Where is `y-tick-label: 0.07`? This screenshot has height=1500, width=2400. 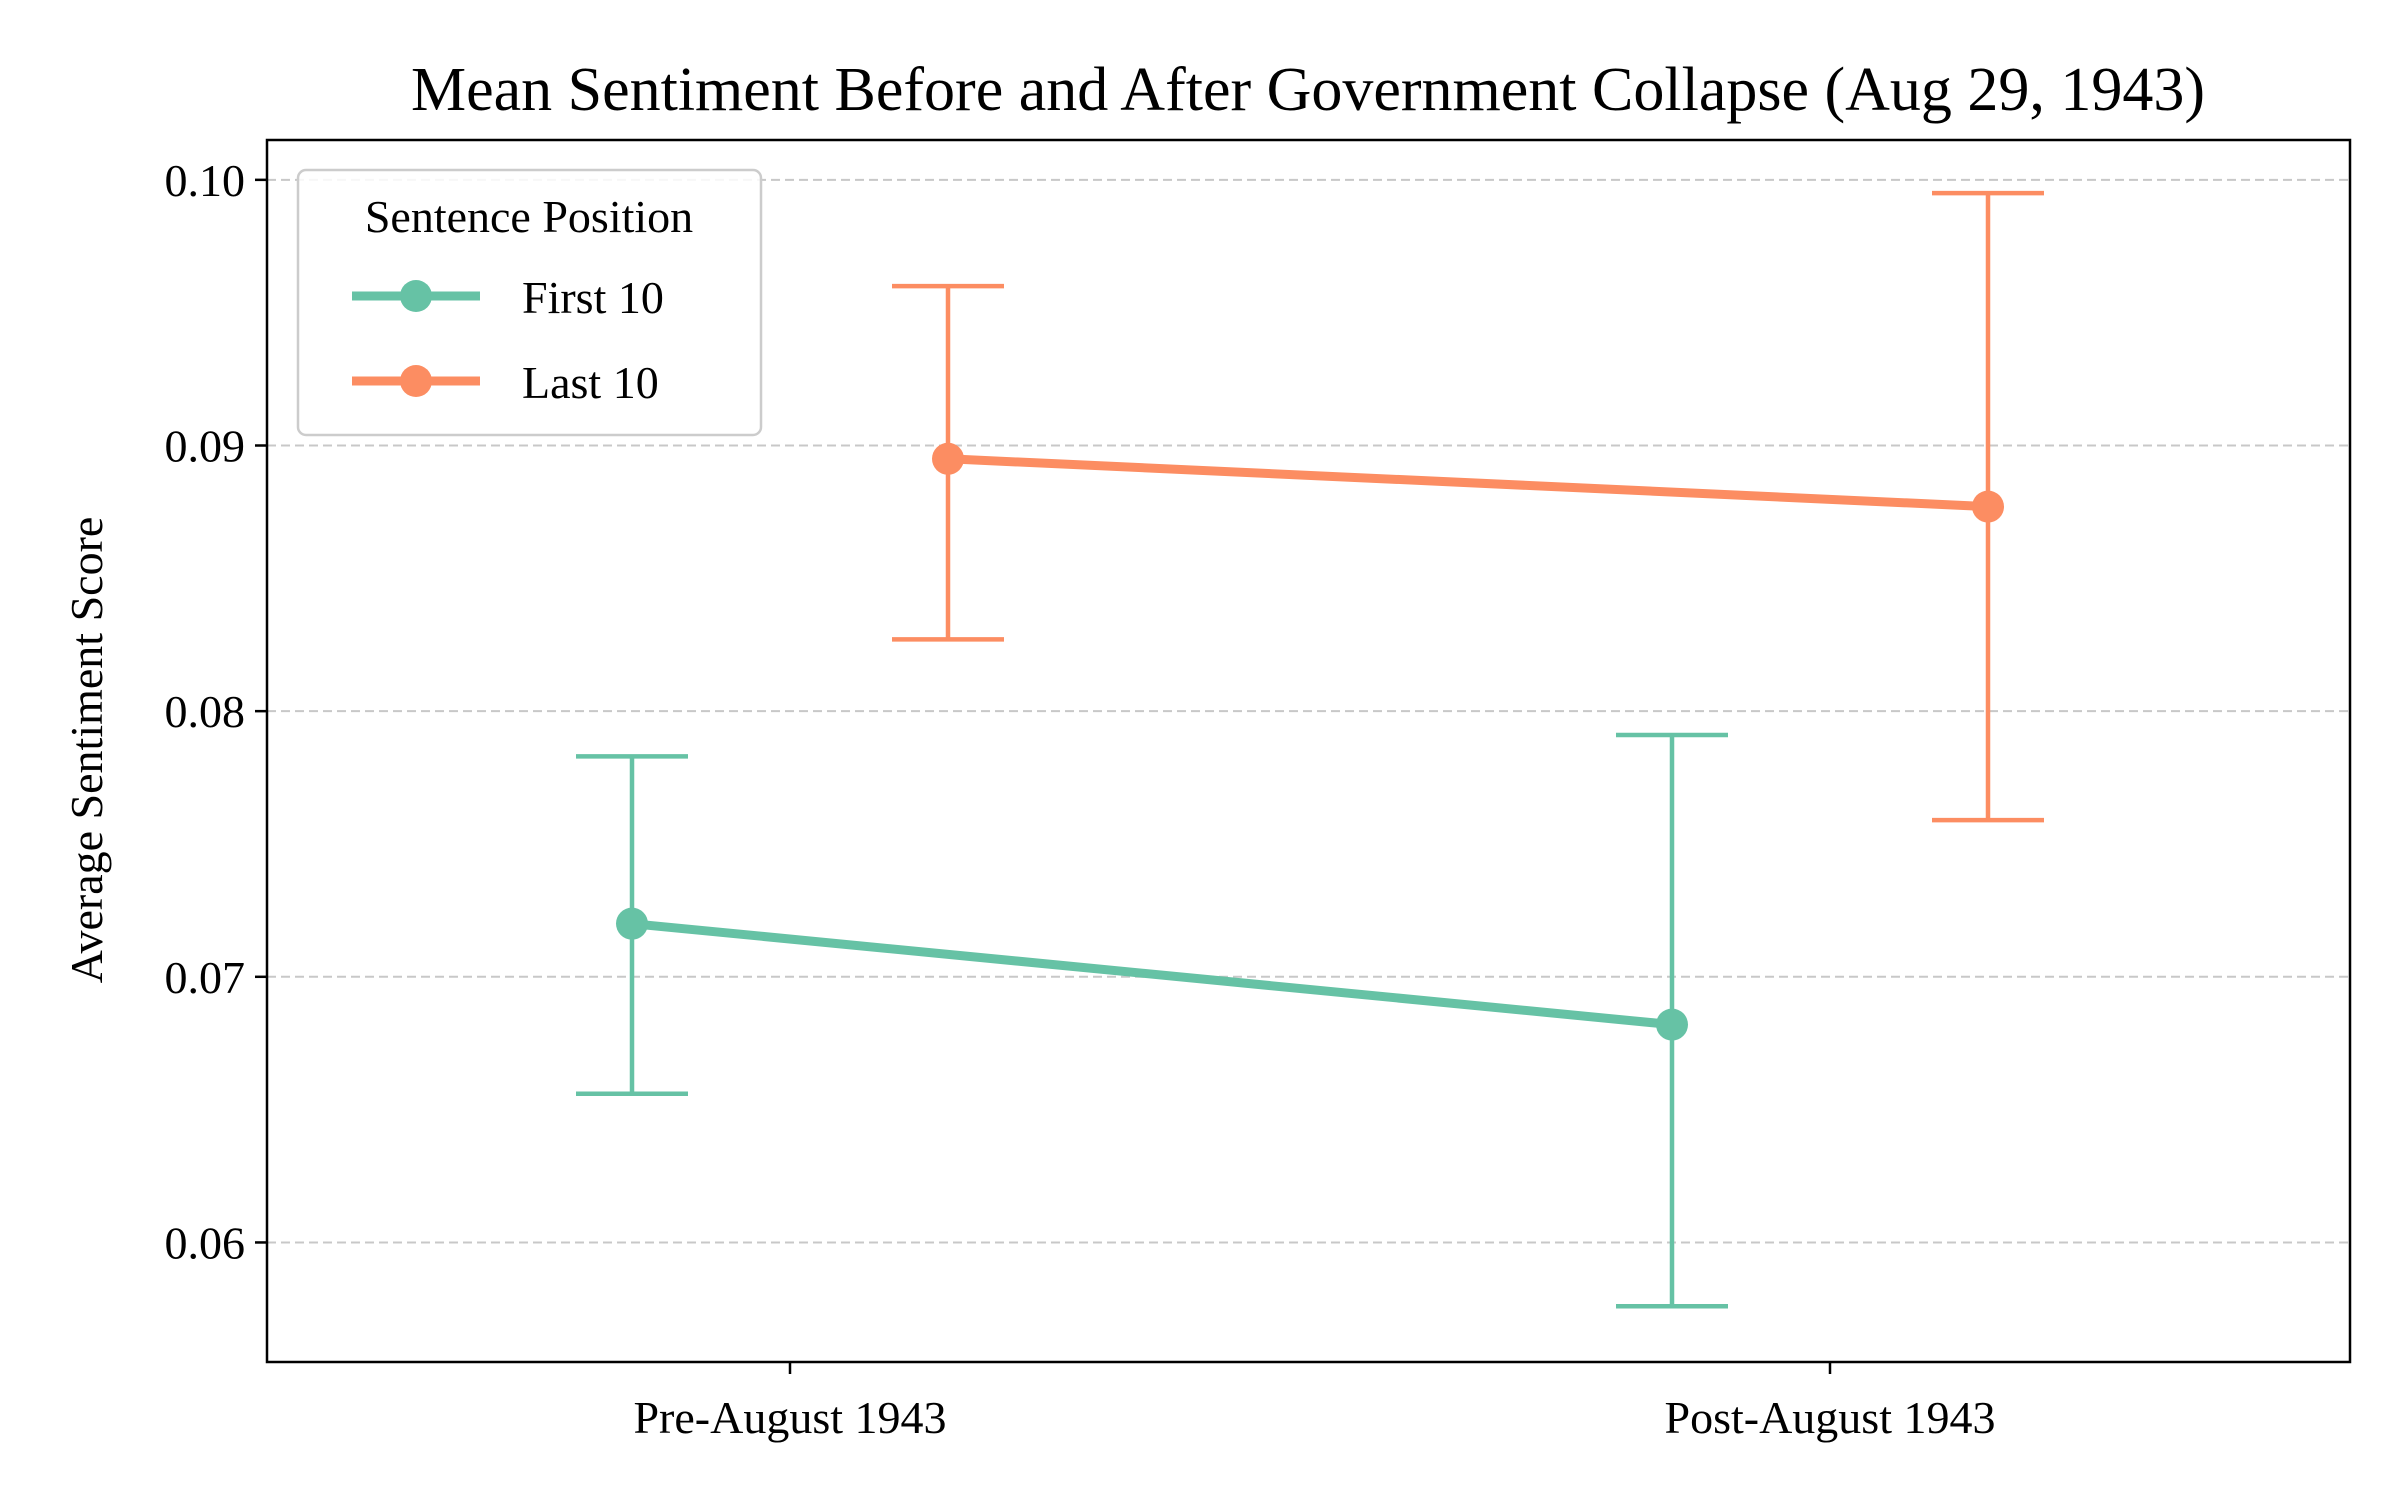 y-tick-label: 0.07 is located at coordinates (205, 977).